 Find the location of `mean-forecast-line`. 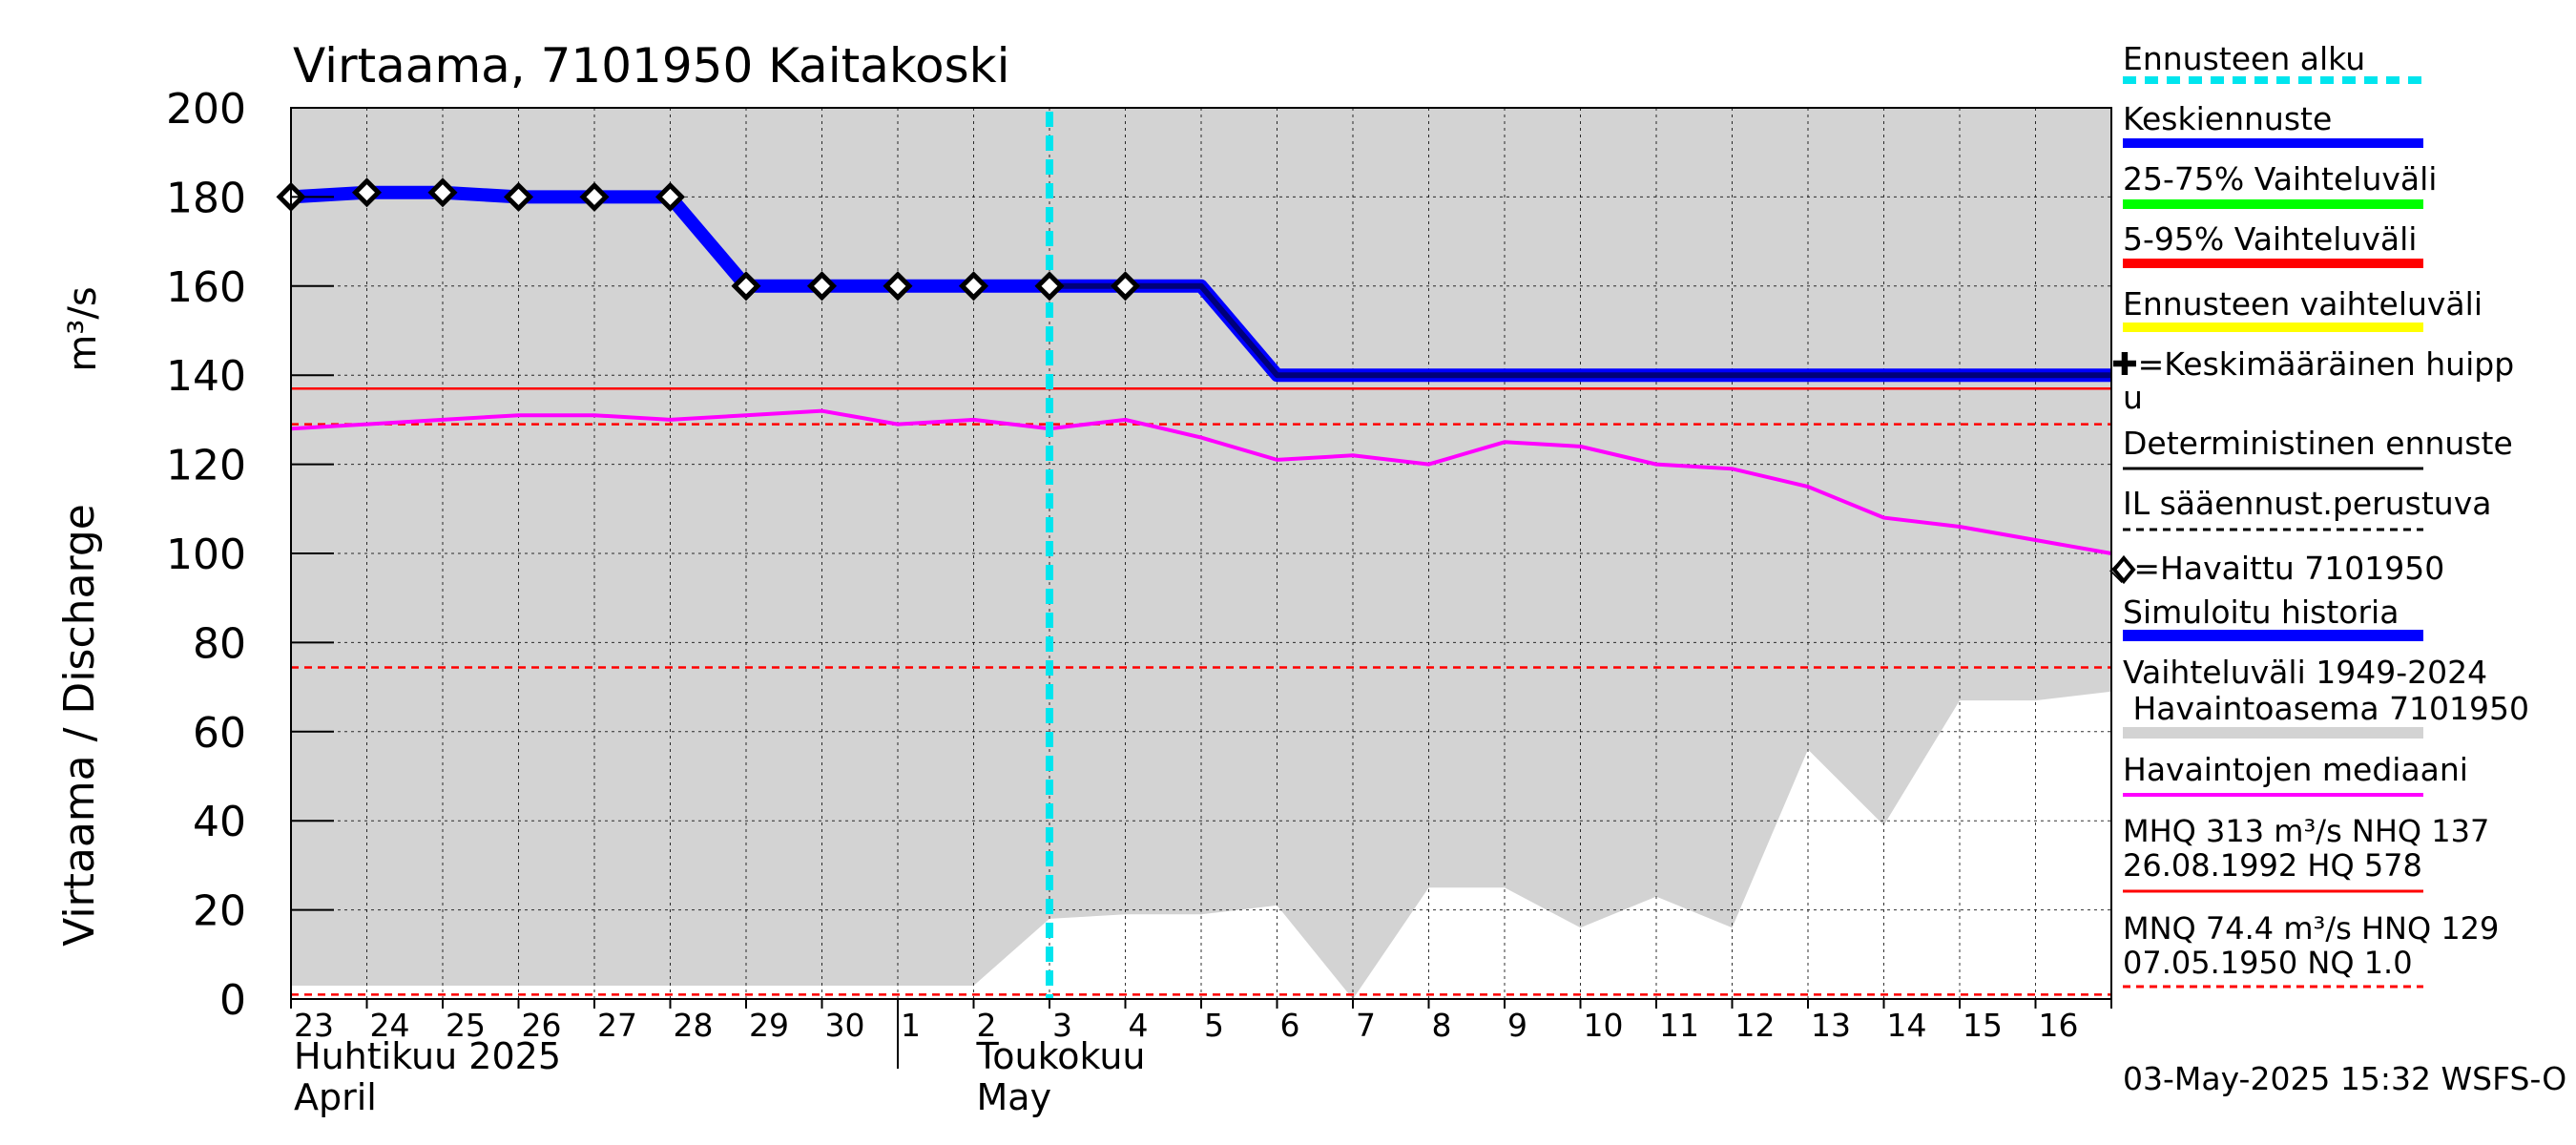

mean-forecast-line is located at coordinates (1580, 330).